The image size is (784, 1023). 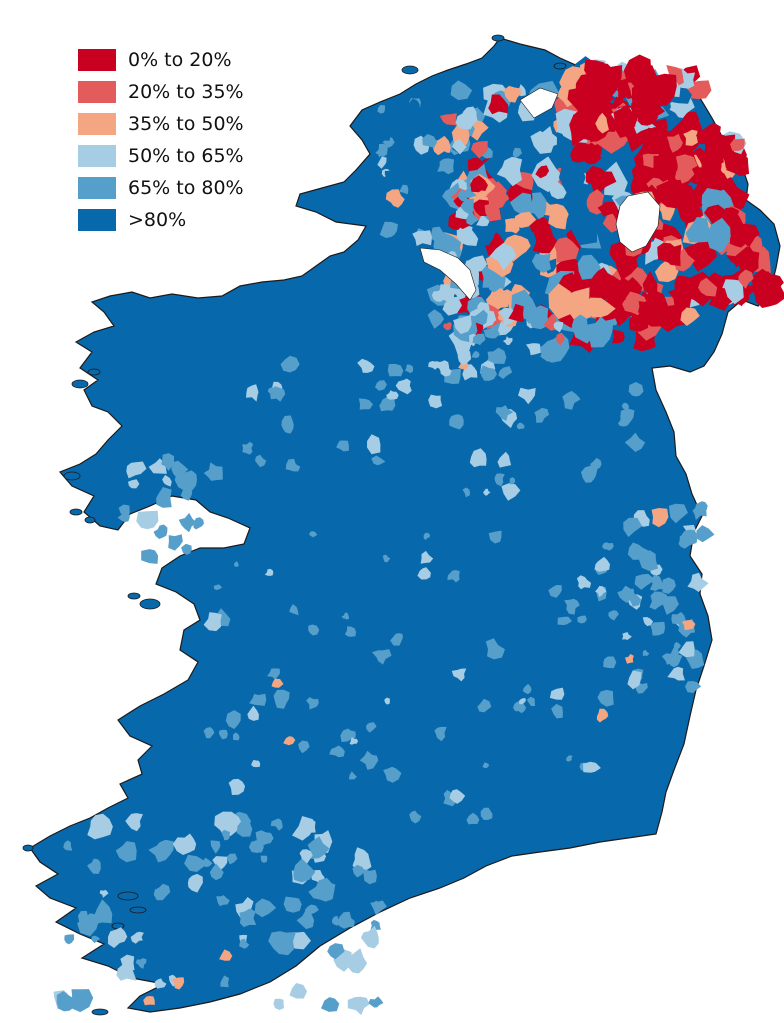 I want to click on legend-label: 0% to 20%, so click(x=180, y=60).